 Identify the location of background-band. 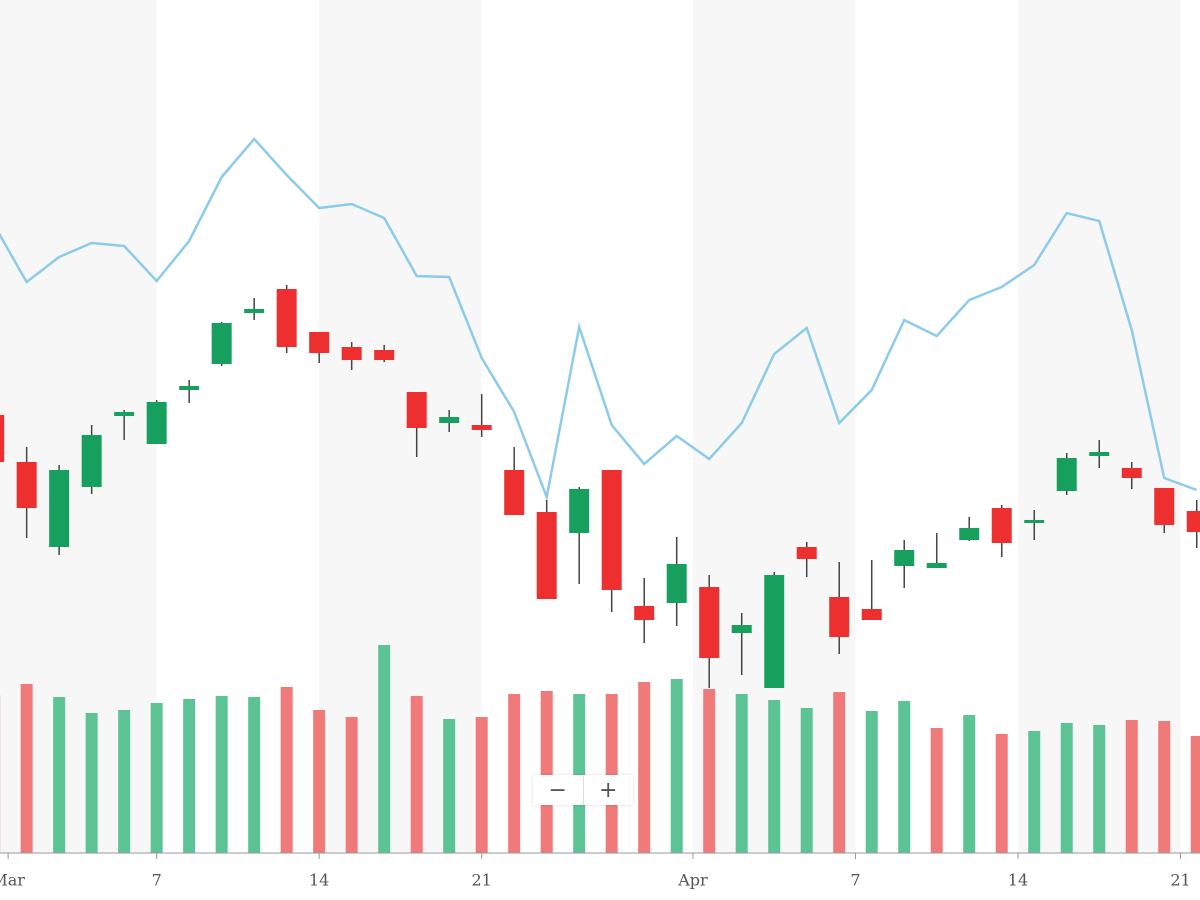
(400, 426).